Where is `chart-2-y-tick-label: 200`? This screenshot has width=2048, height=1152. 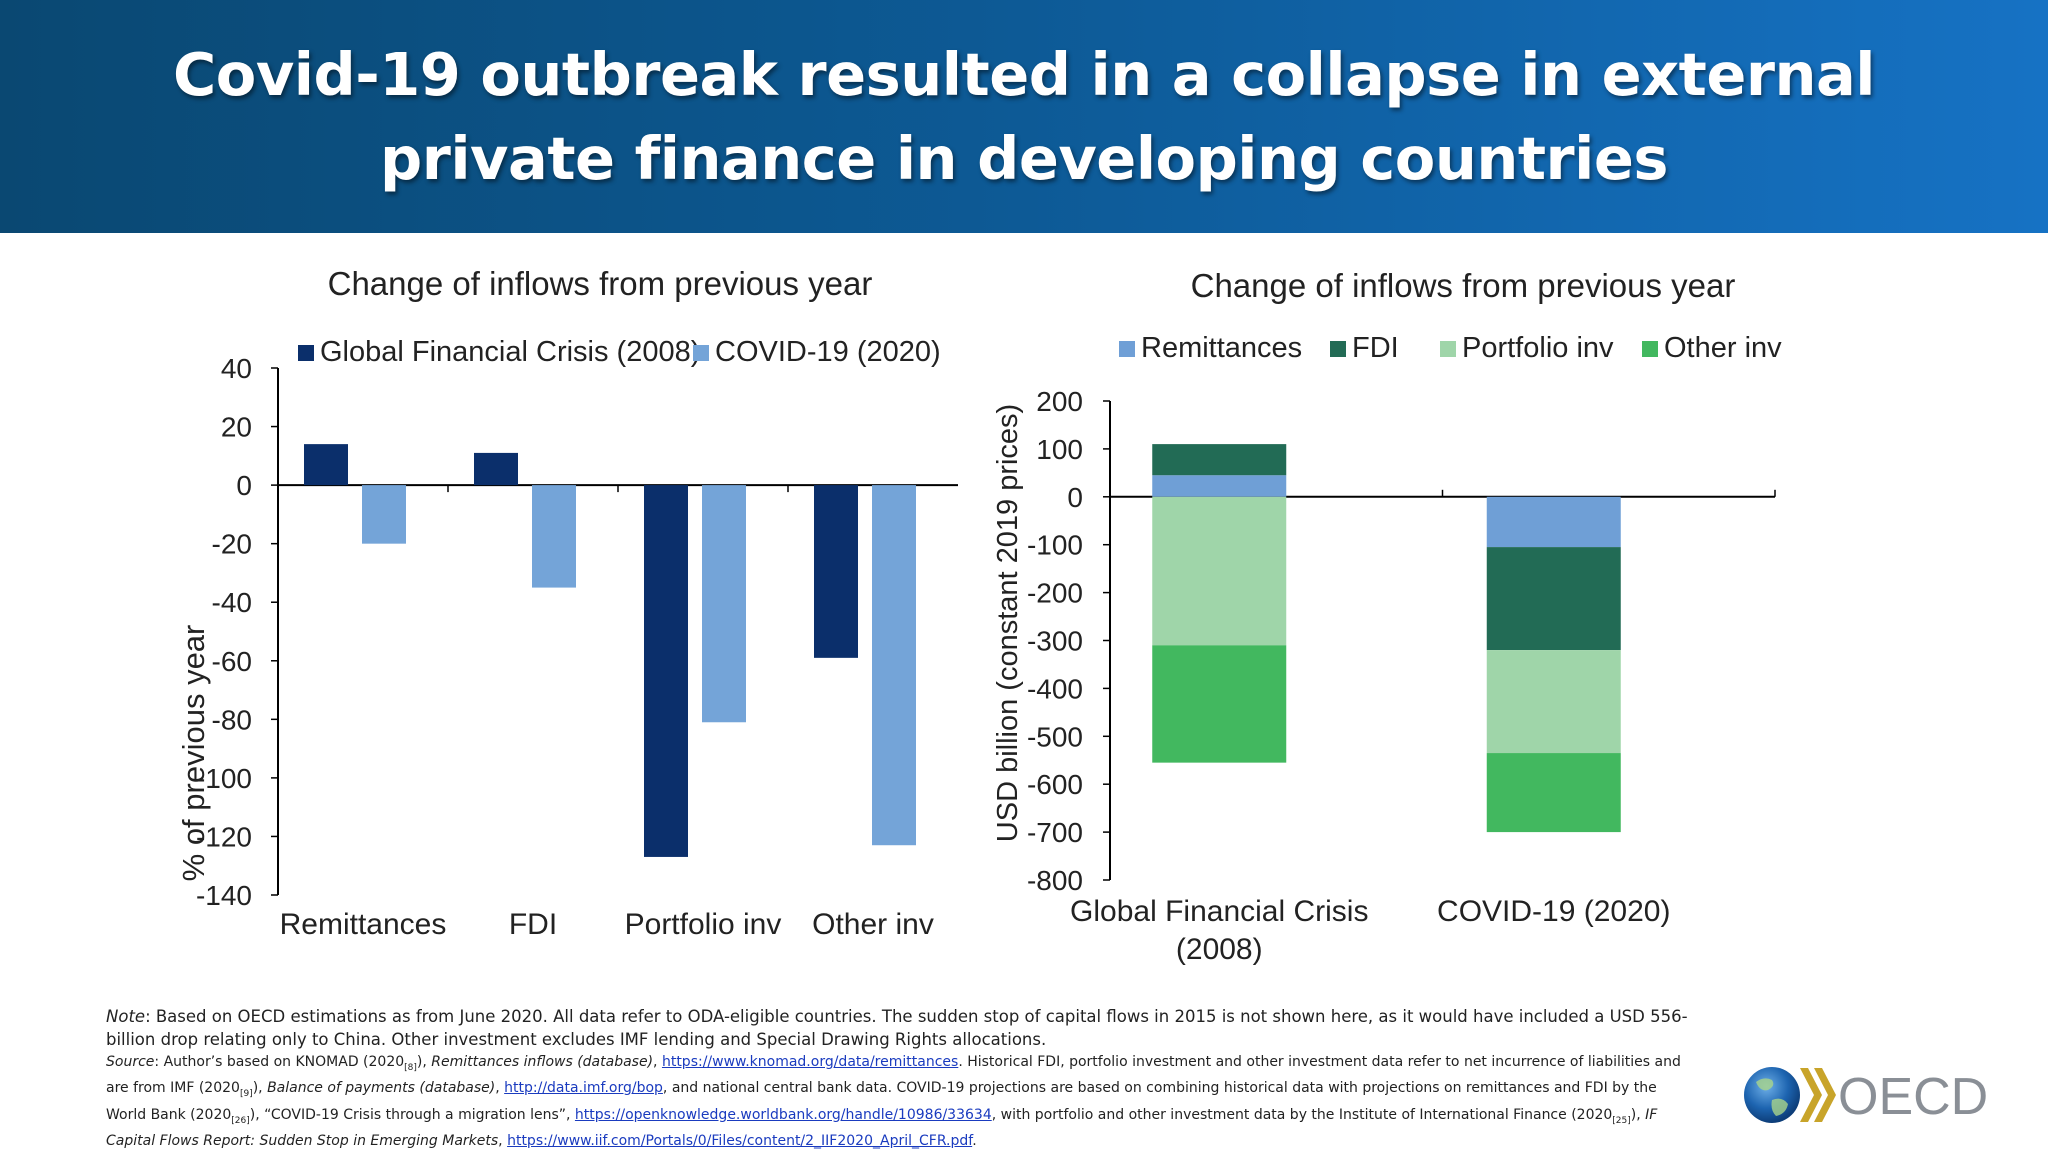
chart-2-y-tick-label: 200 is located at coordinates (1059, 401).